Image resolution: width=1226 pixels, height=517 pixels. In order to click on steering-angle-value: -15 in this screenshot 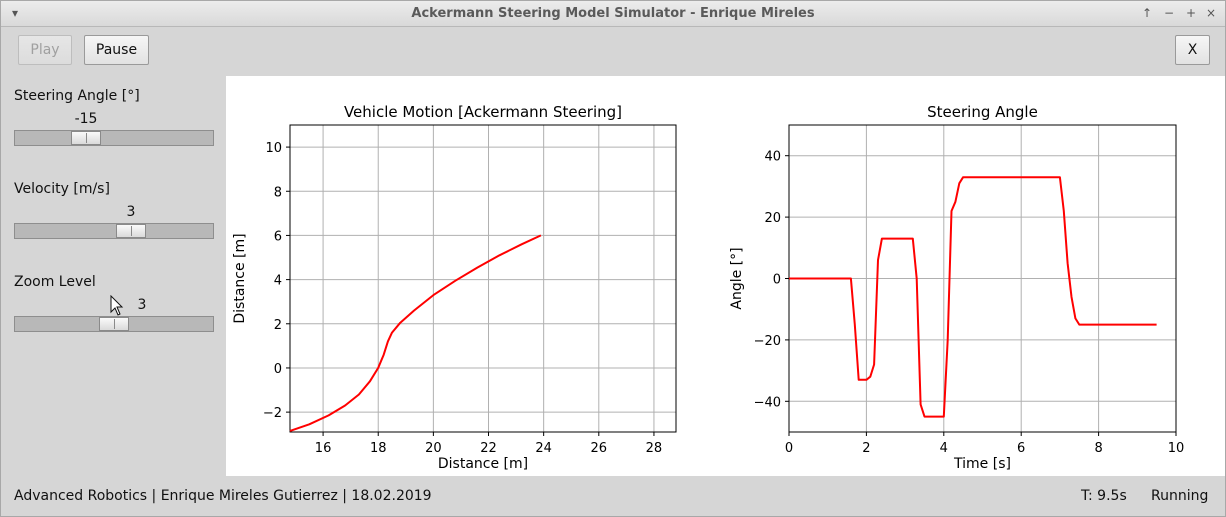, I will do `click(86, 119)`.